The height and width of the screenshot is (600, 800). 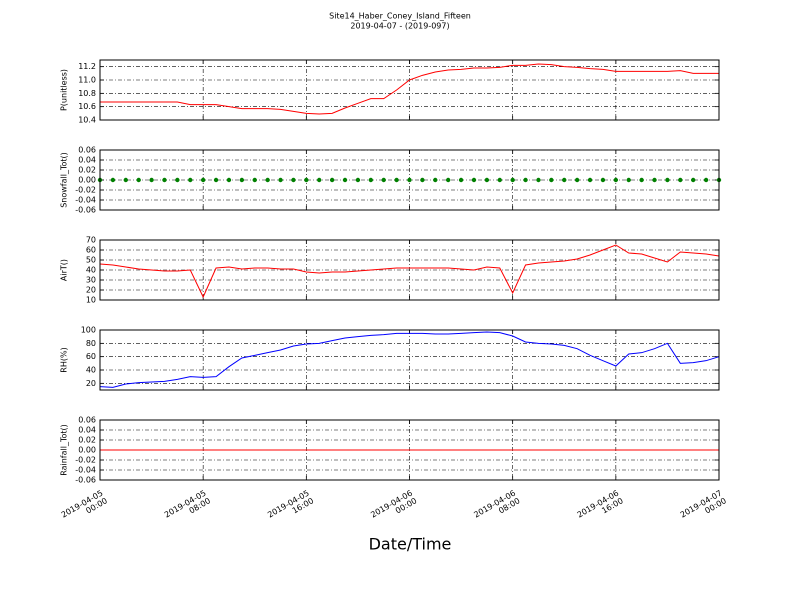 What do you see at coordinates (87, 80) in the screenshot?
I see `y-tick-label: 11.0` at bounding box center [87, 80].